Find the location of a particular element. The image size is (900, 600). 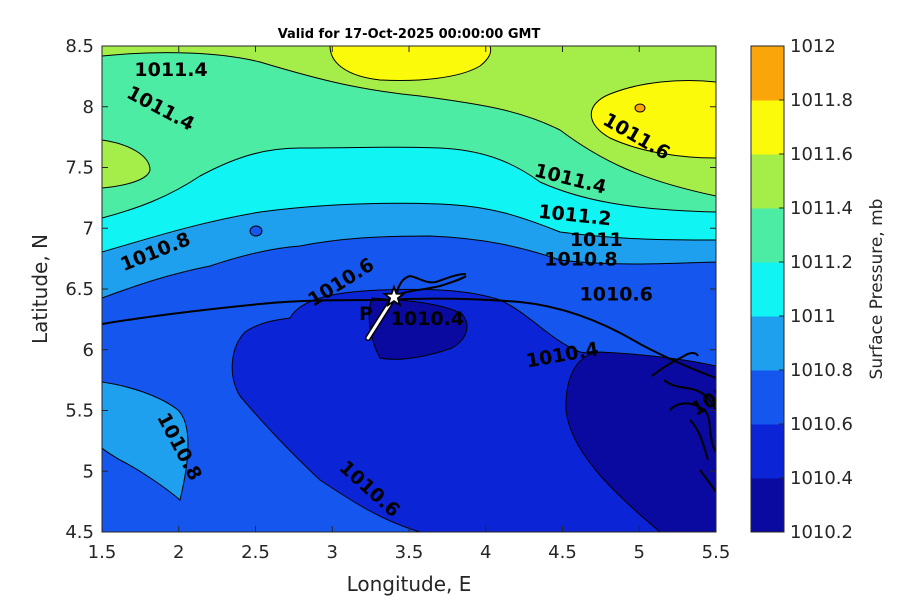

colorbar-tick-label: 1011.6 is located at coordinates (821, 154).